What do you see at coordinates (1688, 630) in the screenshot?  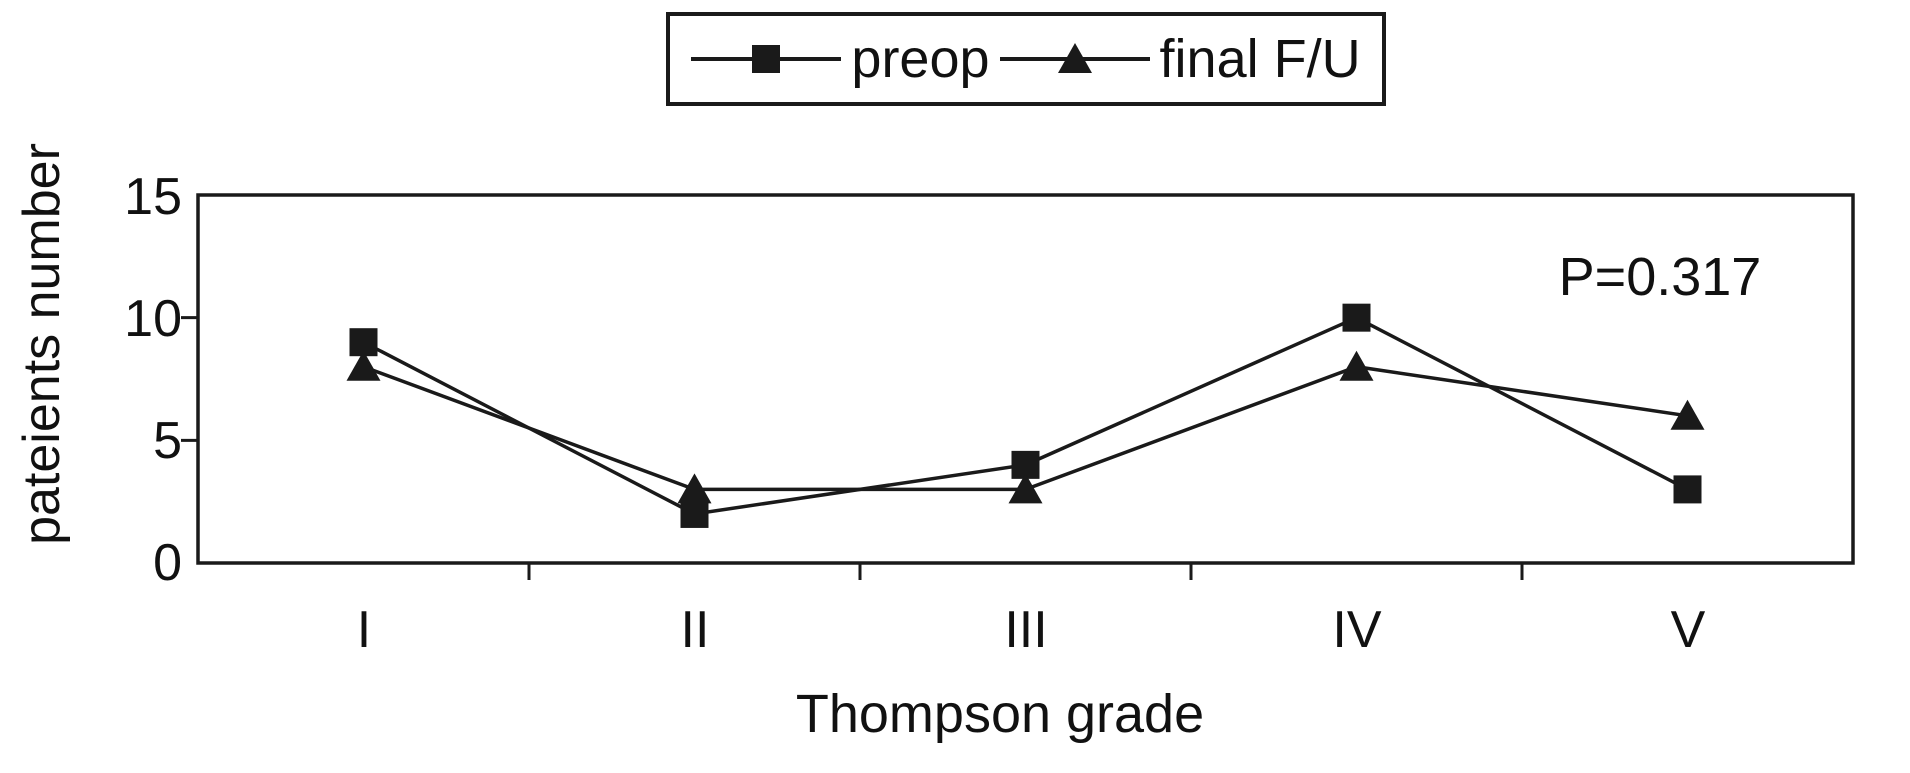 I see `x-tick-label-V: V` at bounding box center [1688, 630].